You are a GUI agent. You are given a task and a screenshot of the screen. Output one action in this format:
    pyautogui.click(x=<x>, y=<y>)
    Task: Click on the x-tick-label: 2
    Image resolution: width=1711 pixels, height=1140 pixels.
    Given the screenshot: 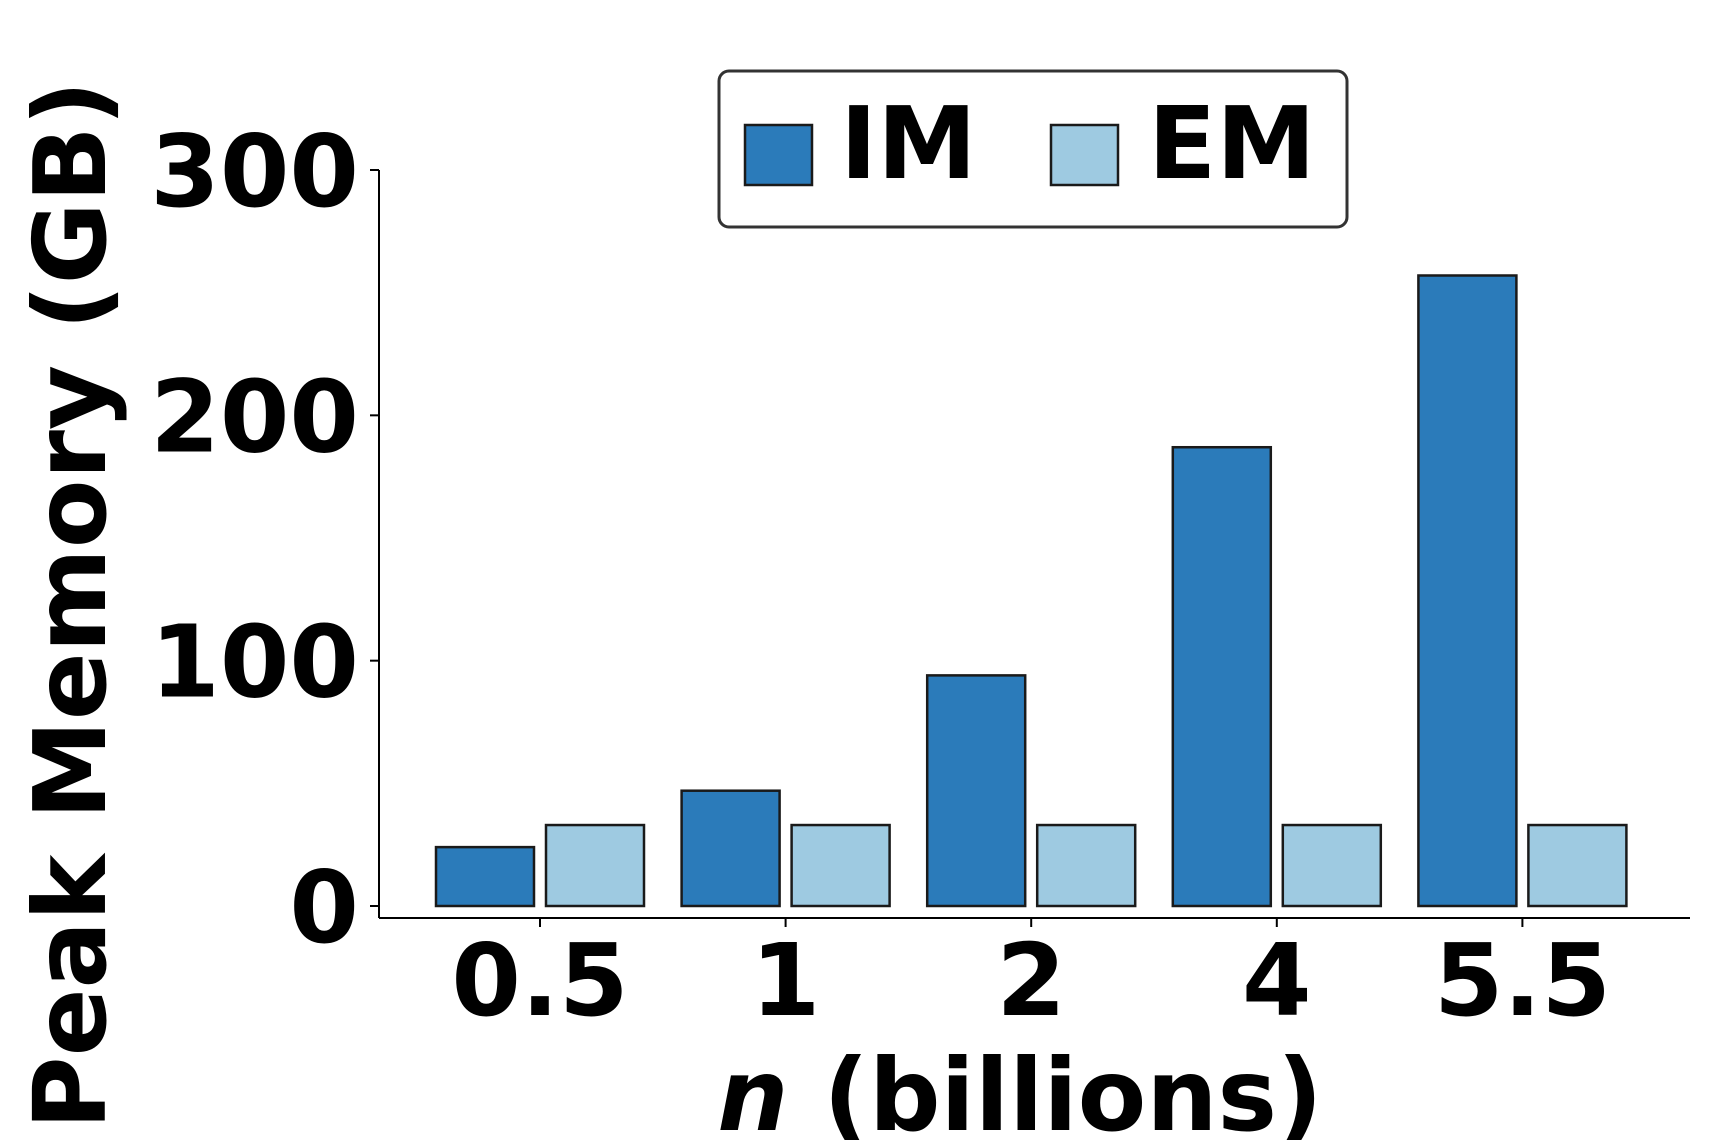 What is the action you would take?
    pyautogui.click(x=1031, y=980)
    